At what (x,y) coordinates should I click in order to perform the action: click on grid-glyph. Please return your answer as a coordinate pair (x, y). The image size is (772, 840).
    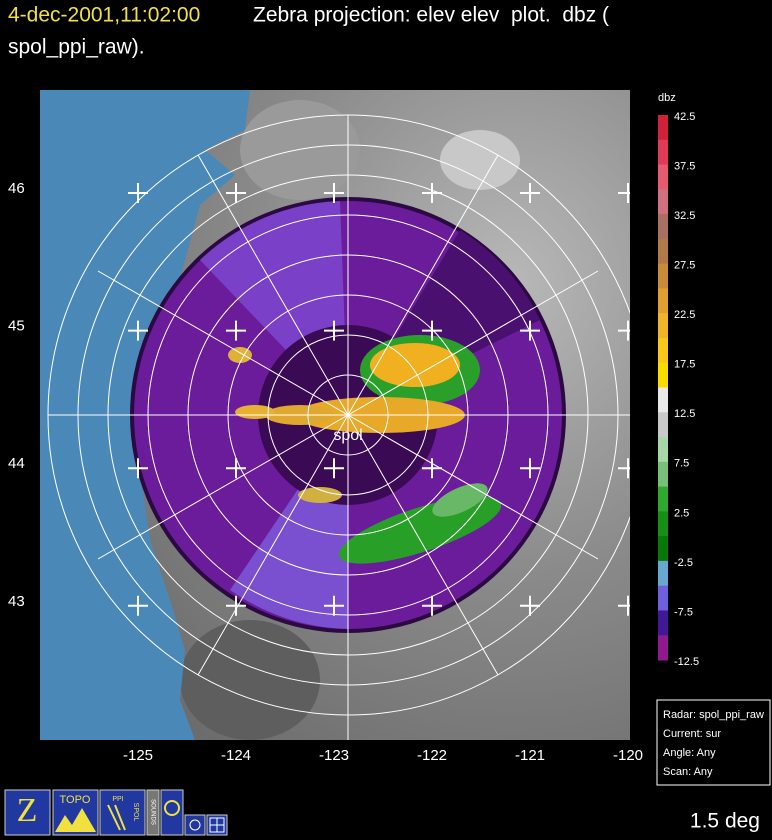
    Looking at the image, I should click on (217, 825).